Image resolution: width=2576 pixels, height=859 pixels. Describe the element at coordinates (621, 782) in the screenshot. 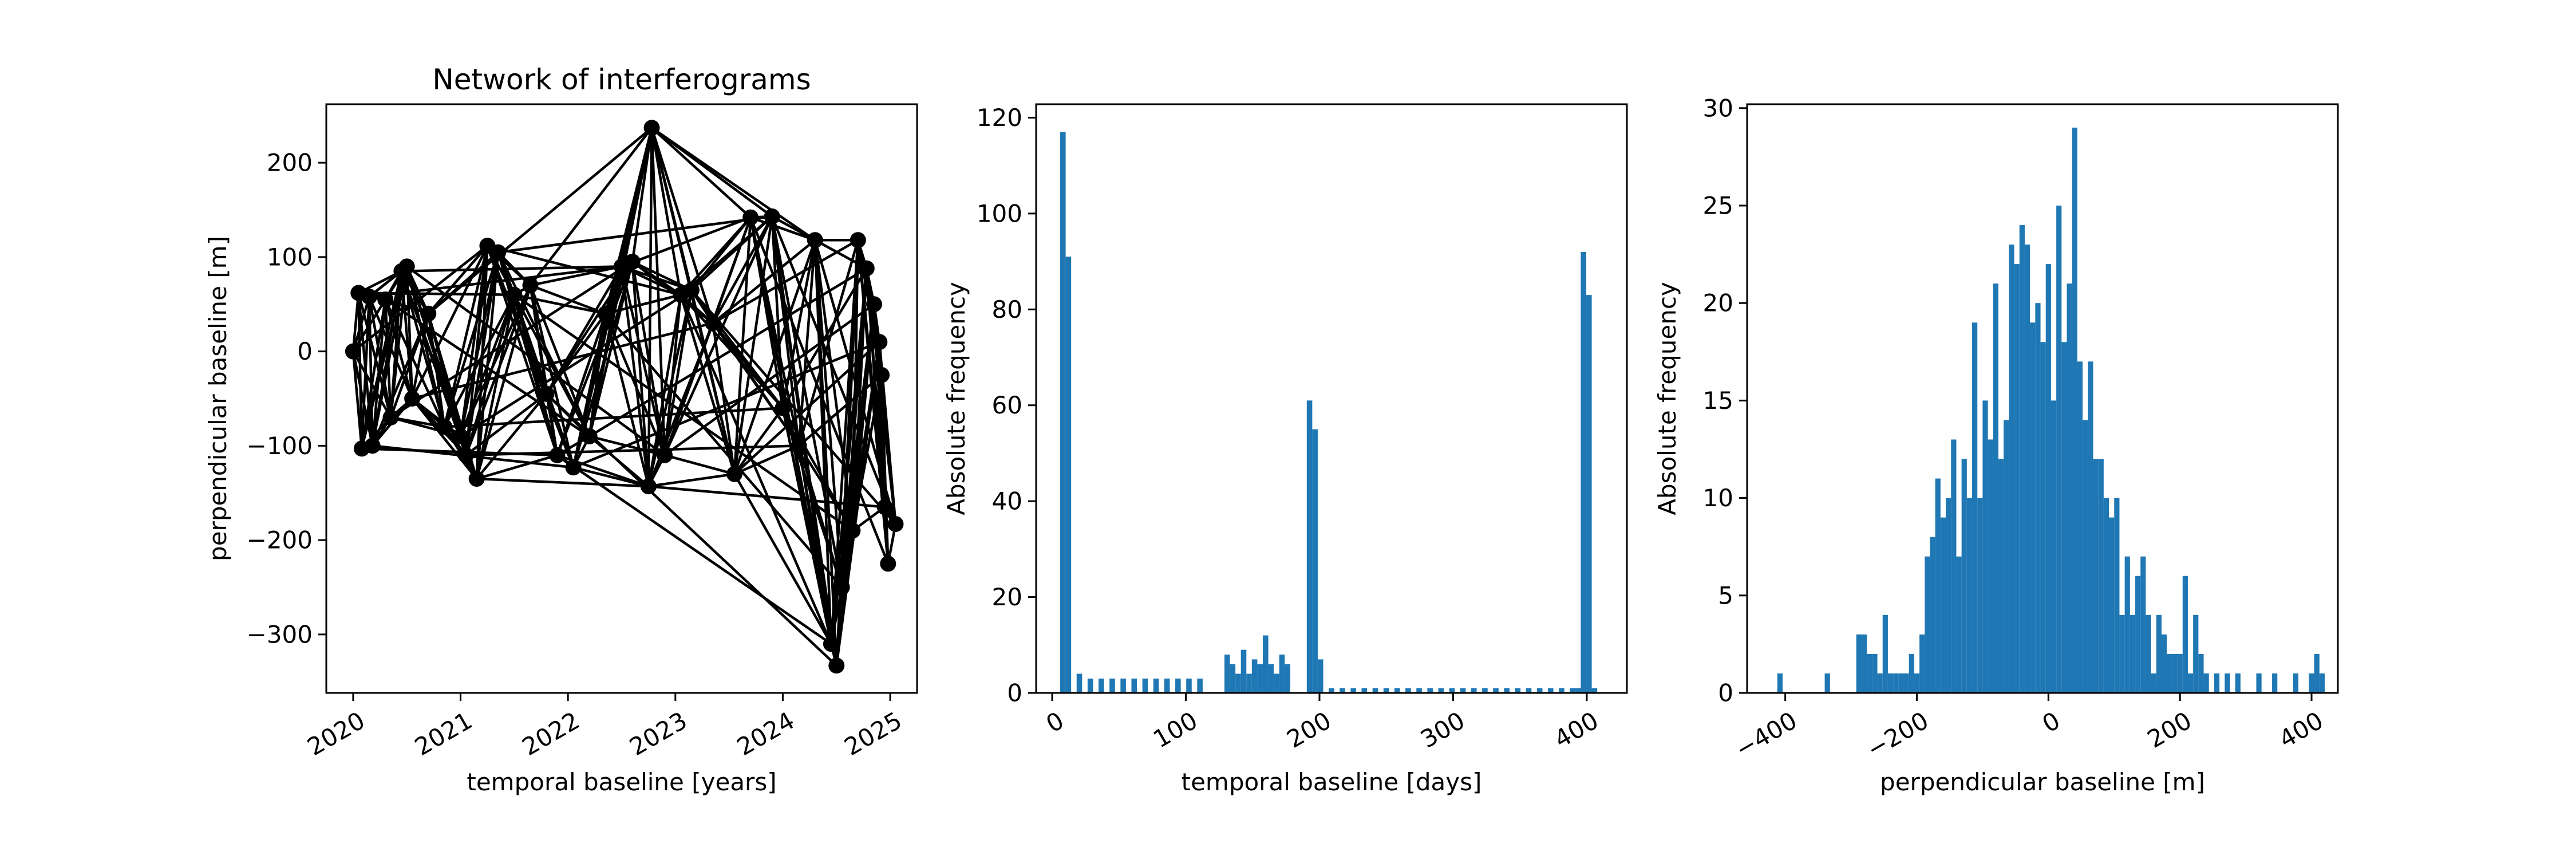

I see `x-axis-label: temporal baseline [years]` at that location.